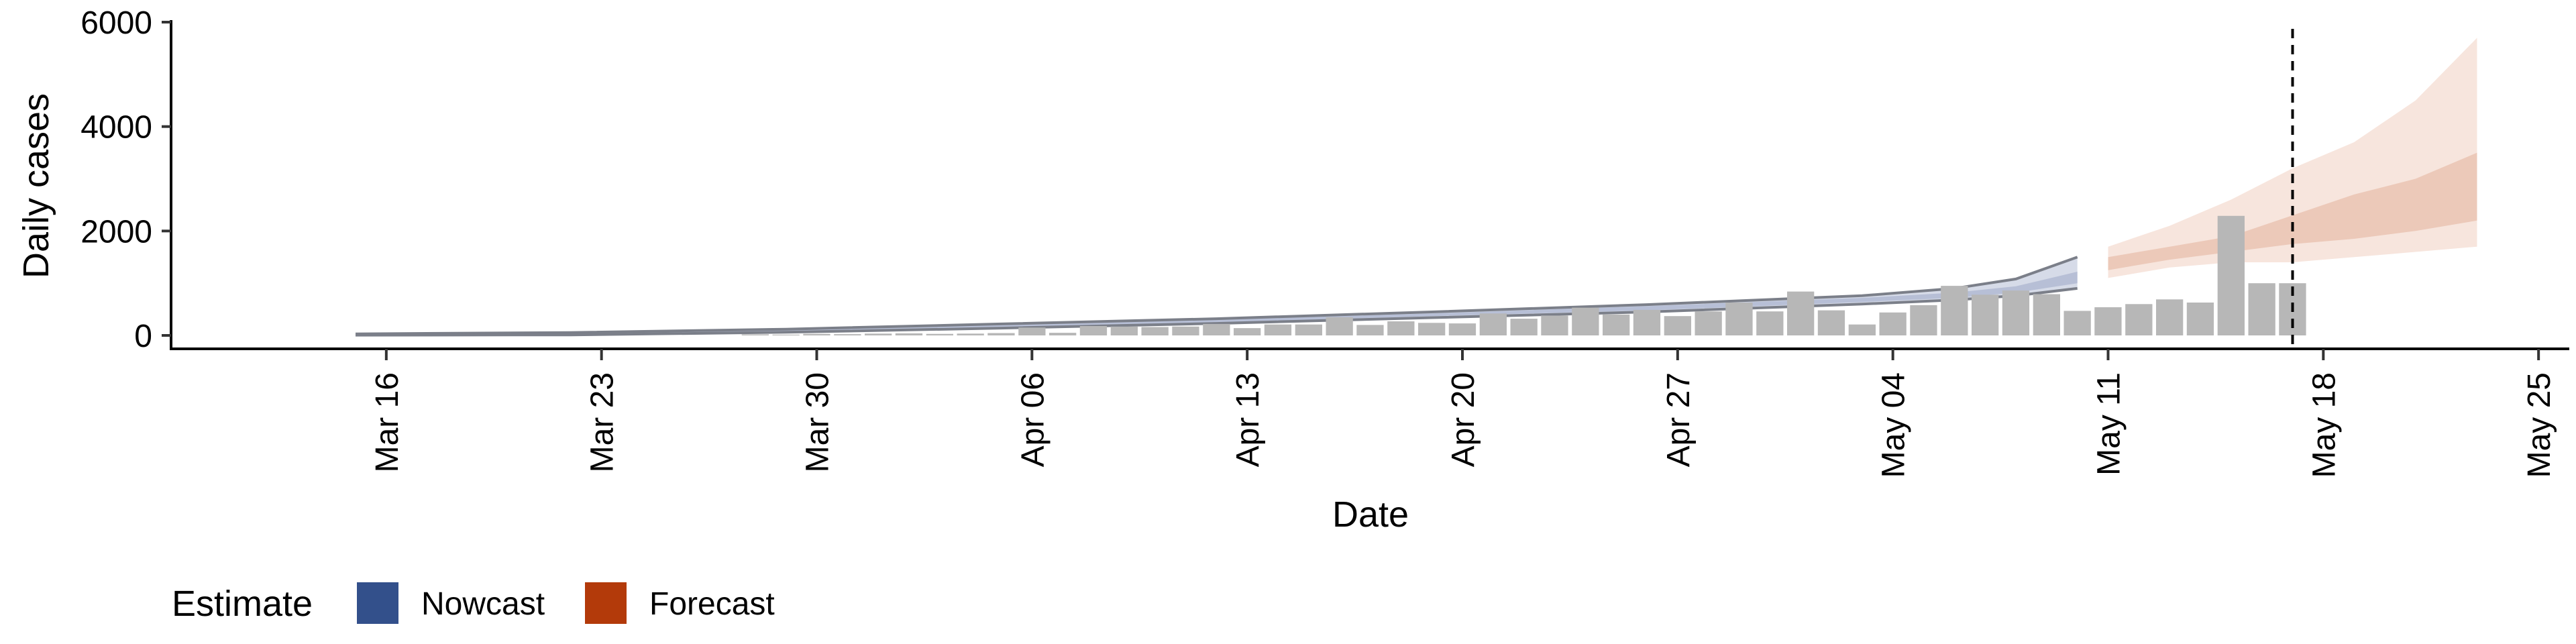  What do you see at coordinates (1370, 514) in the screenshot?
I see `x-axis-label: Date` at bounding box center [1370, 514].